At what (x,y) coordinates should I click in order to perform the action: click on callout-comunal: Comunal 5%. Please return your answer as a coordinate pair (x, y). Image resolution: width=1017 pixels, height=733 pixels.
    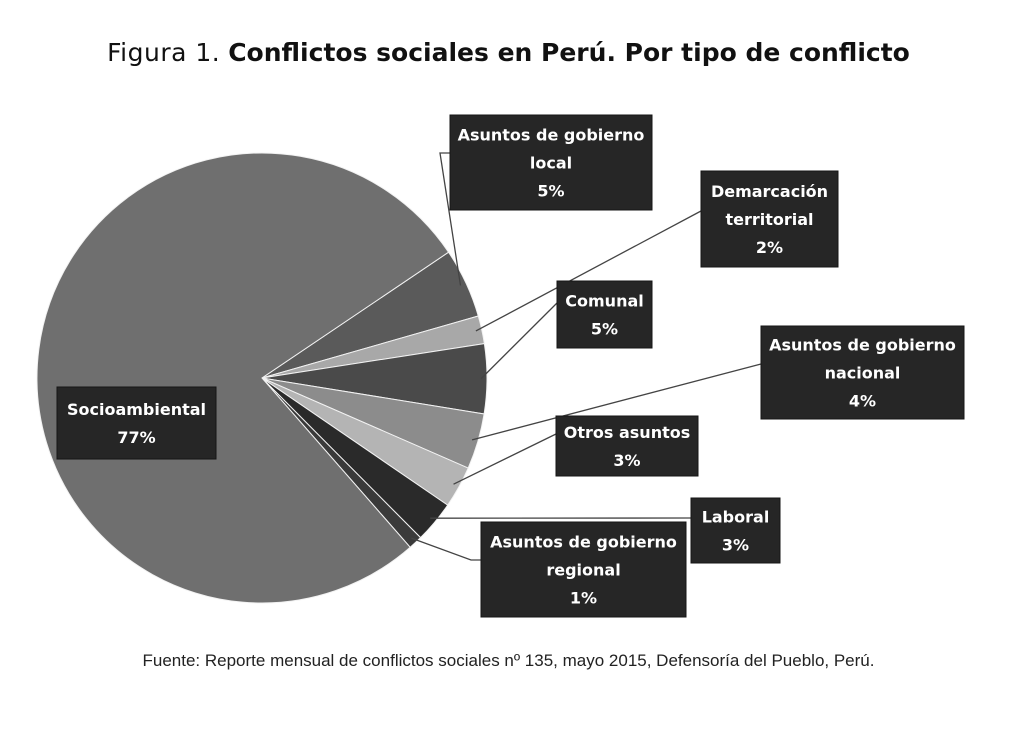
    Looking at the image, I should click on (604, 314).